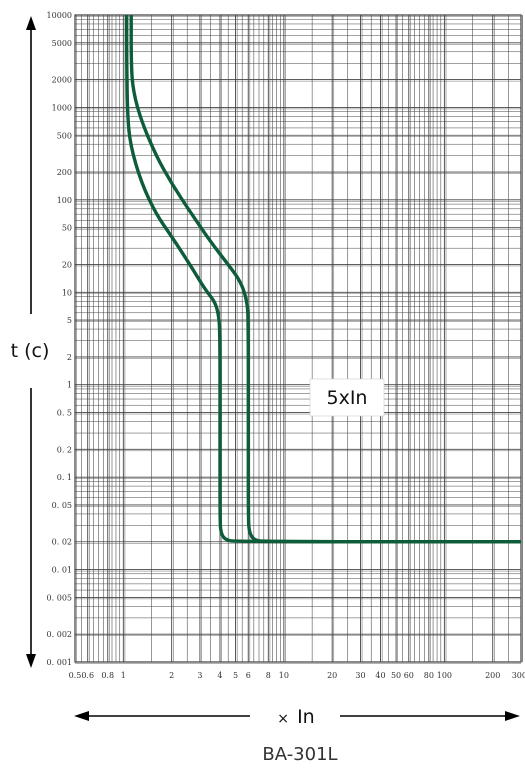 The width and height of the screenshot is (525, 774). I want to click on x-tick-label: 40, so click(380, 675).